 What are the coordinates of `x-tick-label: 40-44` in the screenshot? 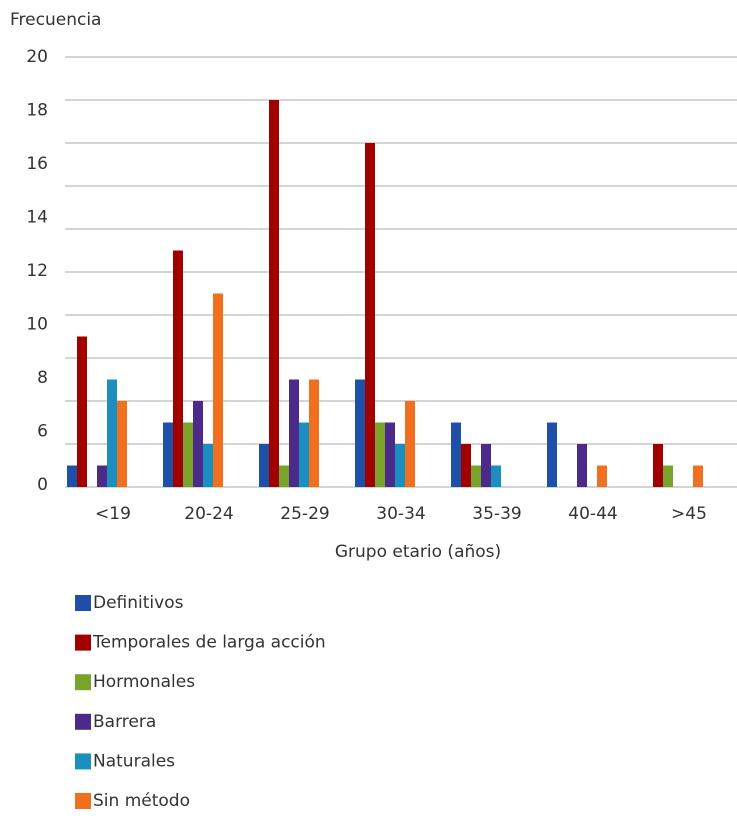 It's located at (592, 514).